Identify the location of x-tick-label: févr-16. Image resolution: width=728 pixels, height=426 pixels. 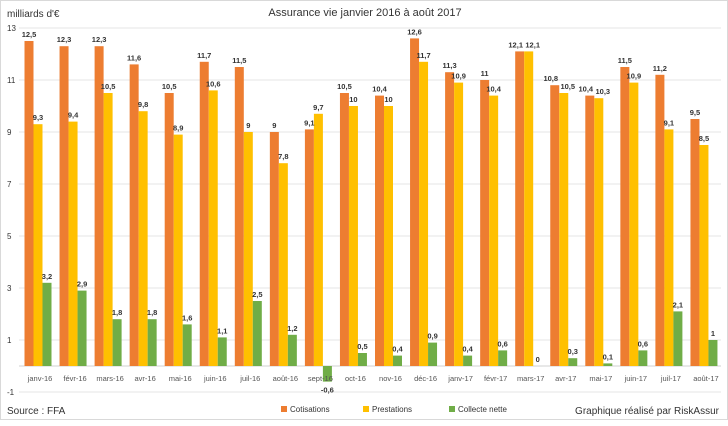
(74, 378).